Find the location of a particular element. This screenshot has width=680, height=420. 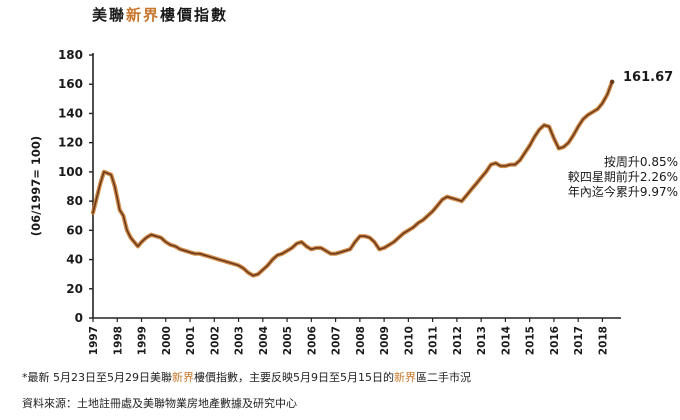

x-tick-label: 2009 is located at coordinates (385, 340).